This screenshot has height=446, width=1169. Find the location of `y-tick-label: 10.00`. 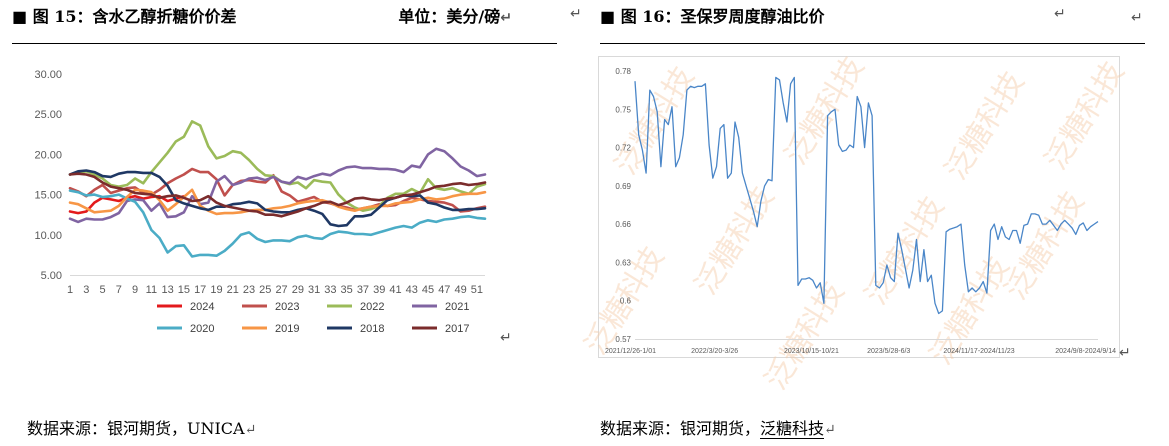

y-tick-label: 10.00 is located at coordinates (48, 236).